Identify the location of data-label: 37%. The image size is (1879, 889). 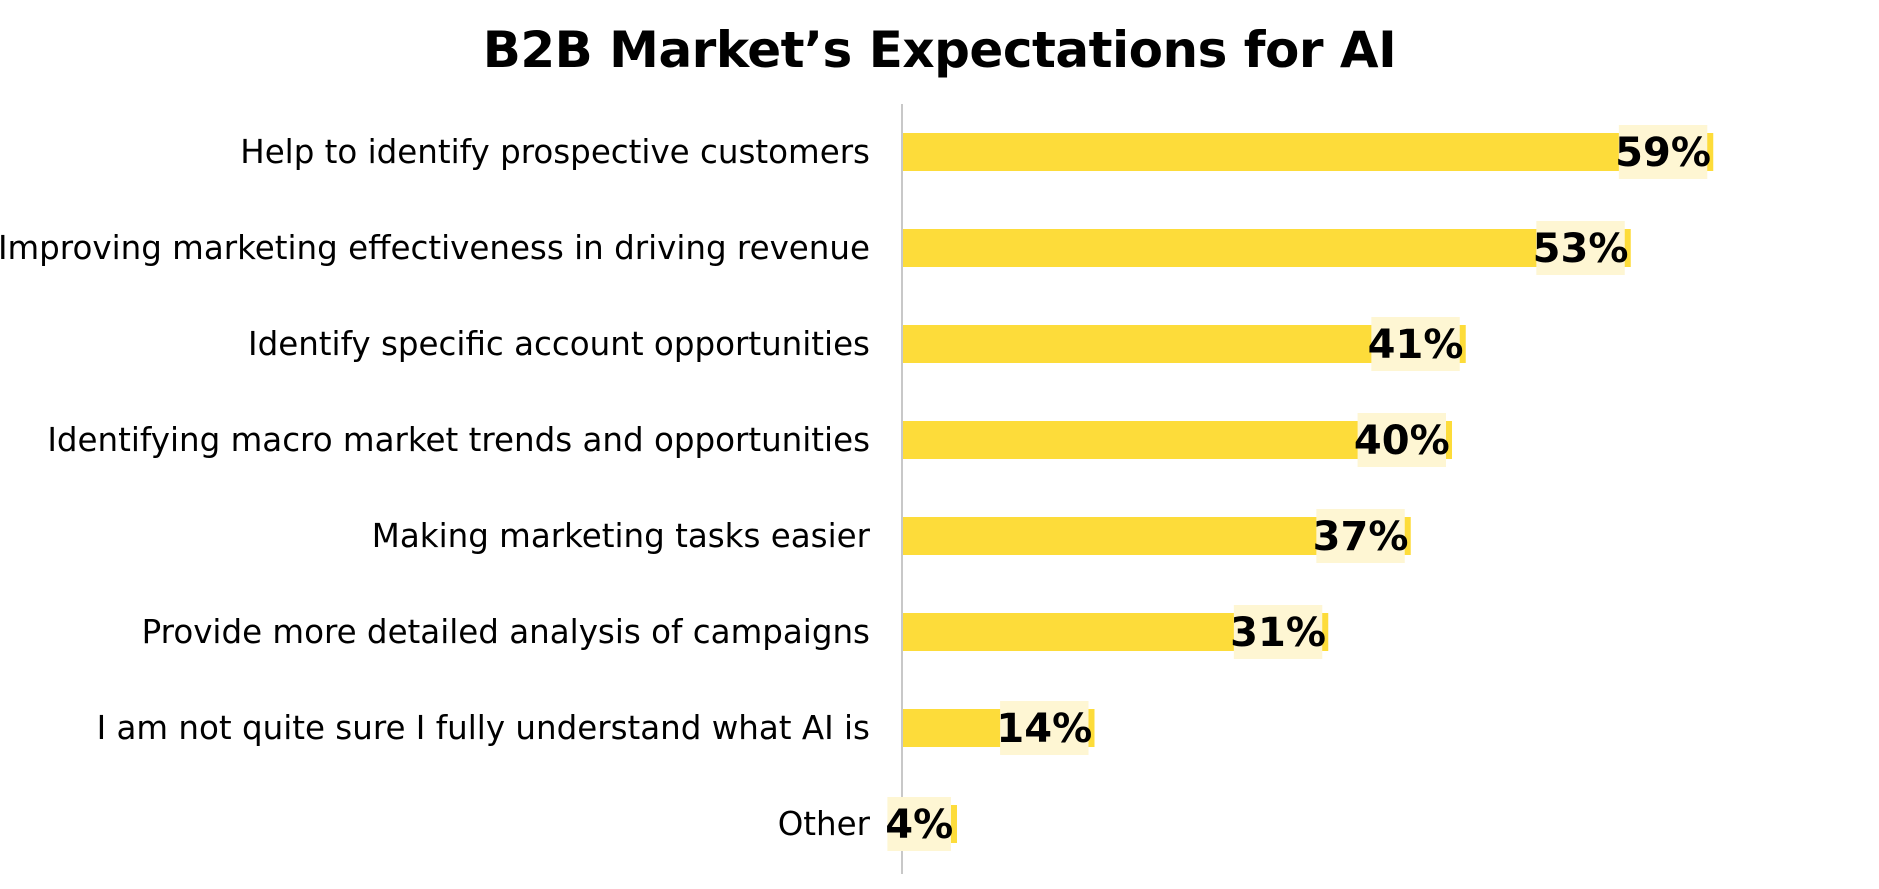
(1361, 537).